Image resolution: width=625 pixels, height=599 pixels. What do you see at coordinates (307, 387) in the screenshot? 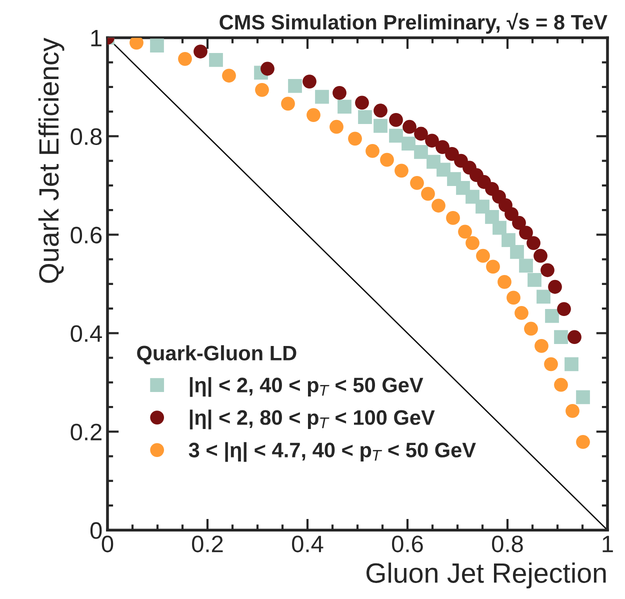
I see `legend-label: |η| < 2, 40 < p$_{T}$ < 50 GeV` at bounding box center [307, 387].